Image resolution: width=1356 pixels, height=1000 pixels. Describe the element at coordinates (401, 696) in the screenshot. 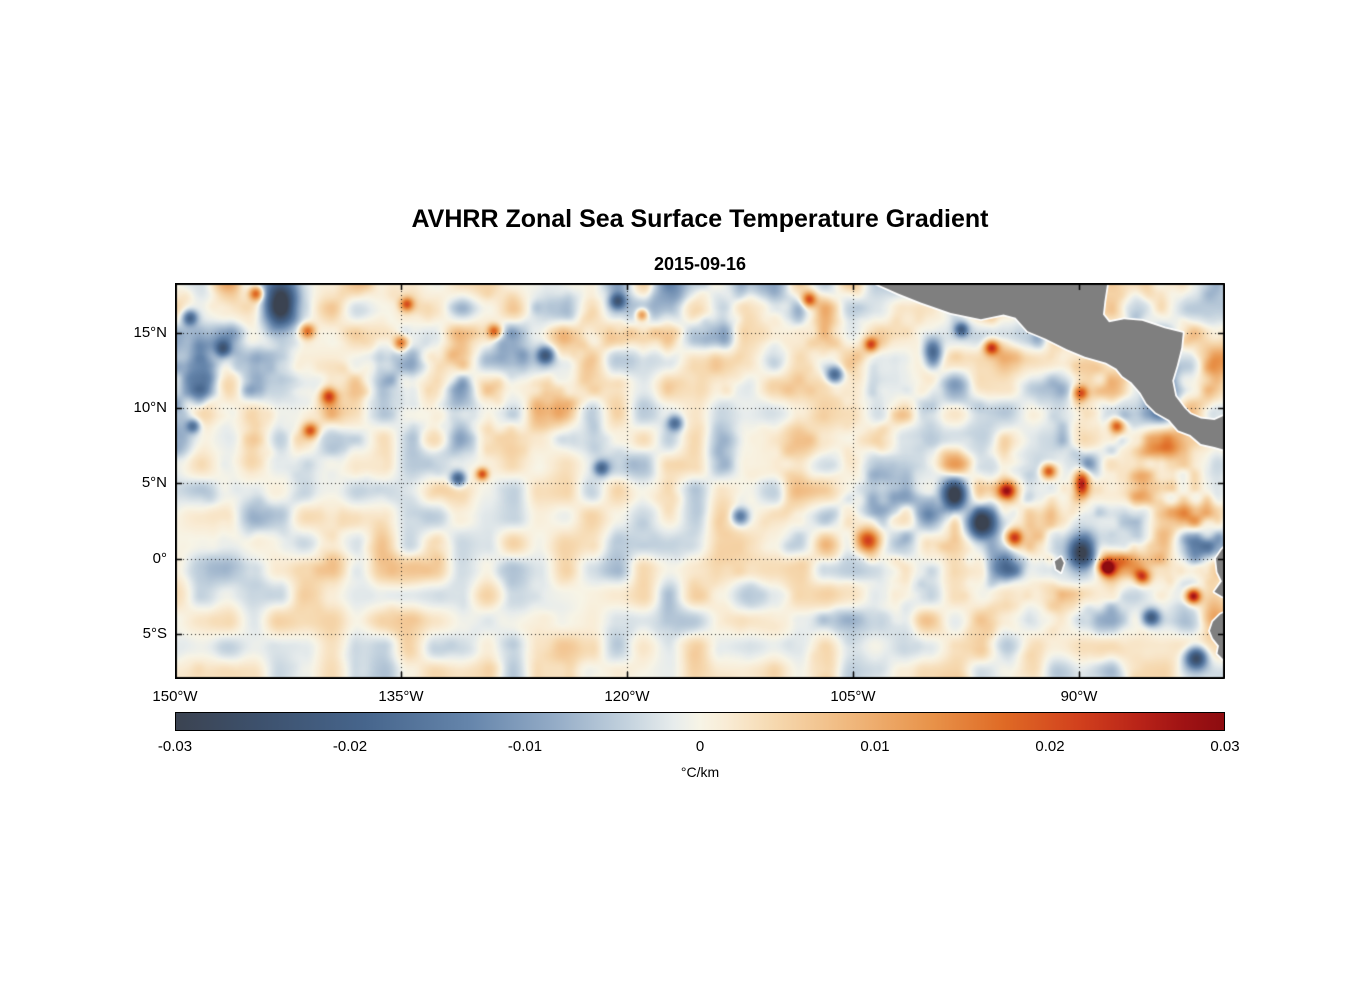

I see `x-tick-label-135w: 135°W` at that location.